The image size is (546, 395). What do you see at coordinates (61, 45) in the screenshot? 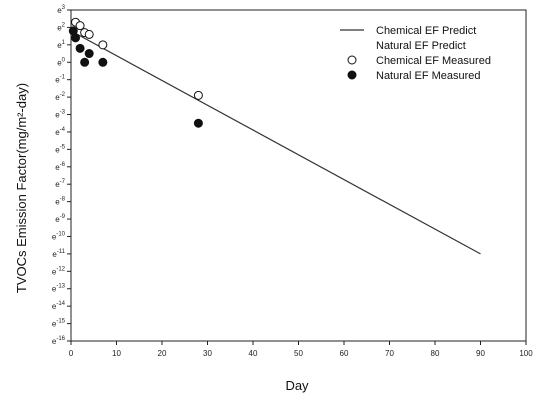
I see `y-tick-label: e1` at bounding box center [61, 45].